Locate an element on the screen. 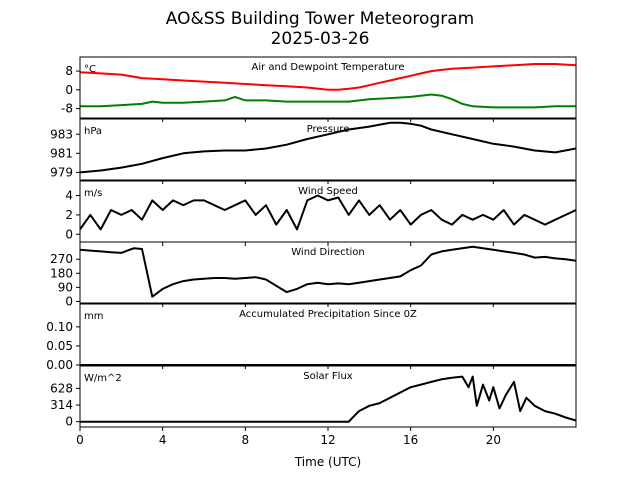  precip-ytick-label: 0.05 is located at coordinates (59, 346).